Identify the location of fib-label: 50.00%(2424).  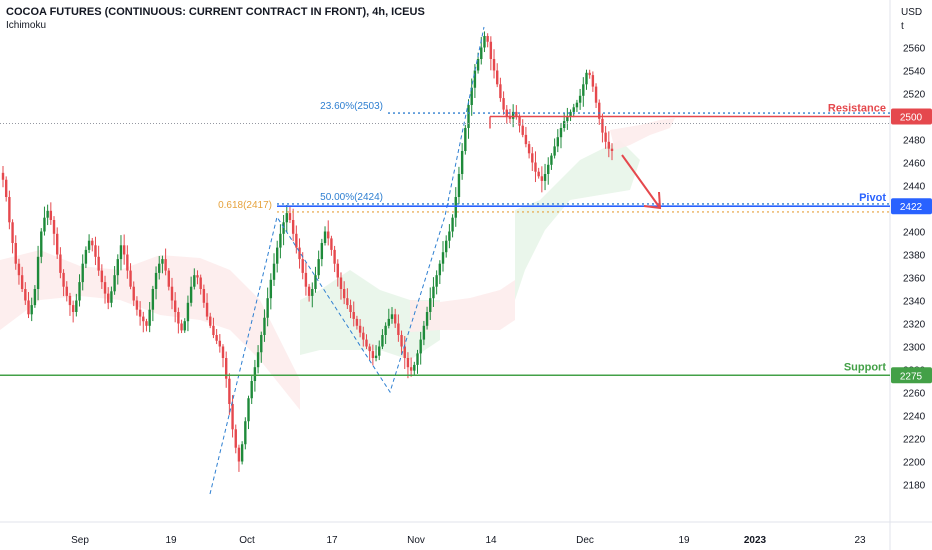
(351, 197).